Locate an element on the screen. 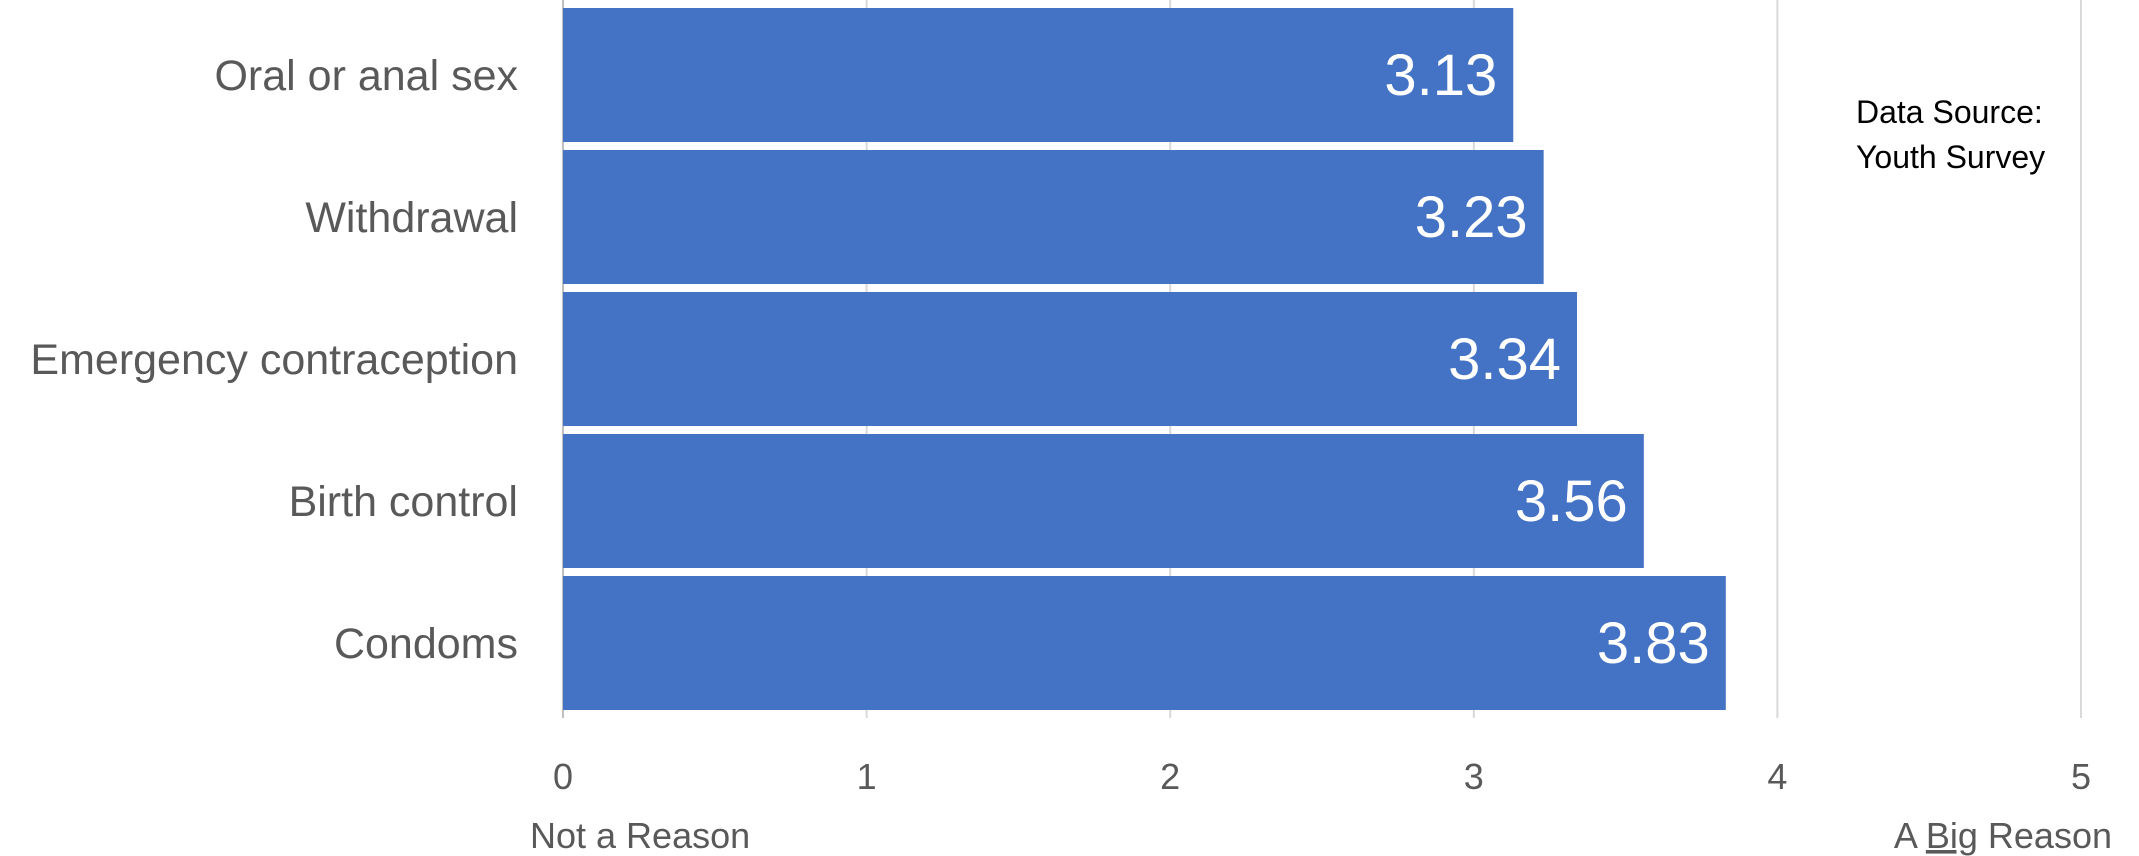 Image resolution: width=2139 pixels, height=856 pixels. x-tick-label: 4 is located at coordinates (1777, 776).